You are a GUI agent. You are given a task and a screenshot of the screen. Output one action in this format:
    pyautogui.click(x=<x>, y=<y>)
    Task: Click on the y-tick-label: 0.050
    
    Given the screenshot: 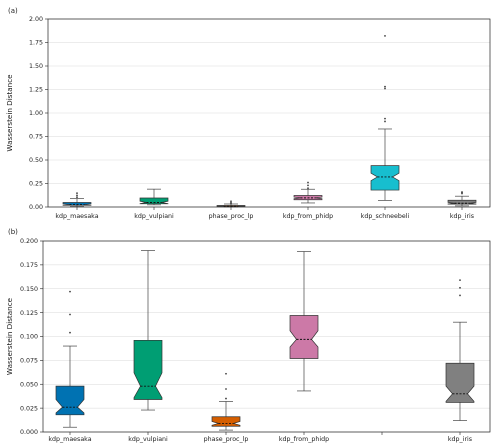 What is the action you would take?
    pyautogui.click(x=29, y=384)
    